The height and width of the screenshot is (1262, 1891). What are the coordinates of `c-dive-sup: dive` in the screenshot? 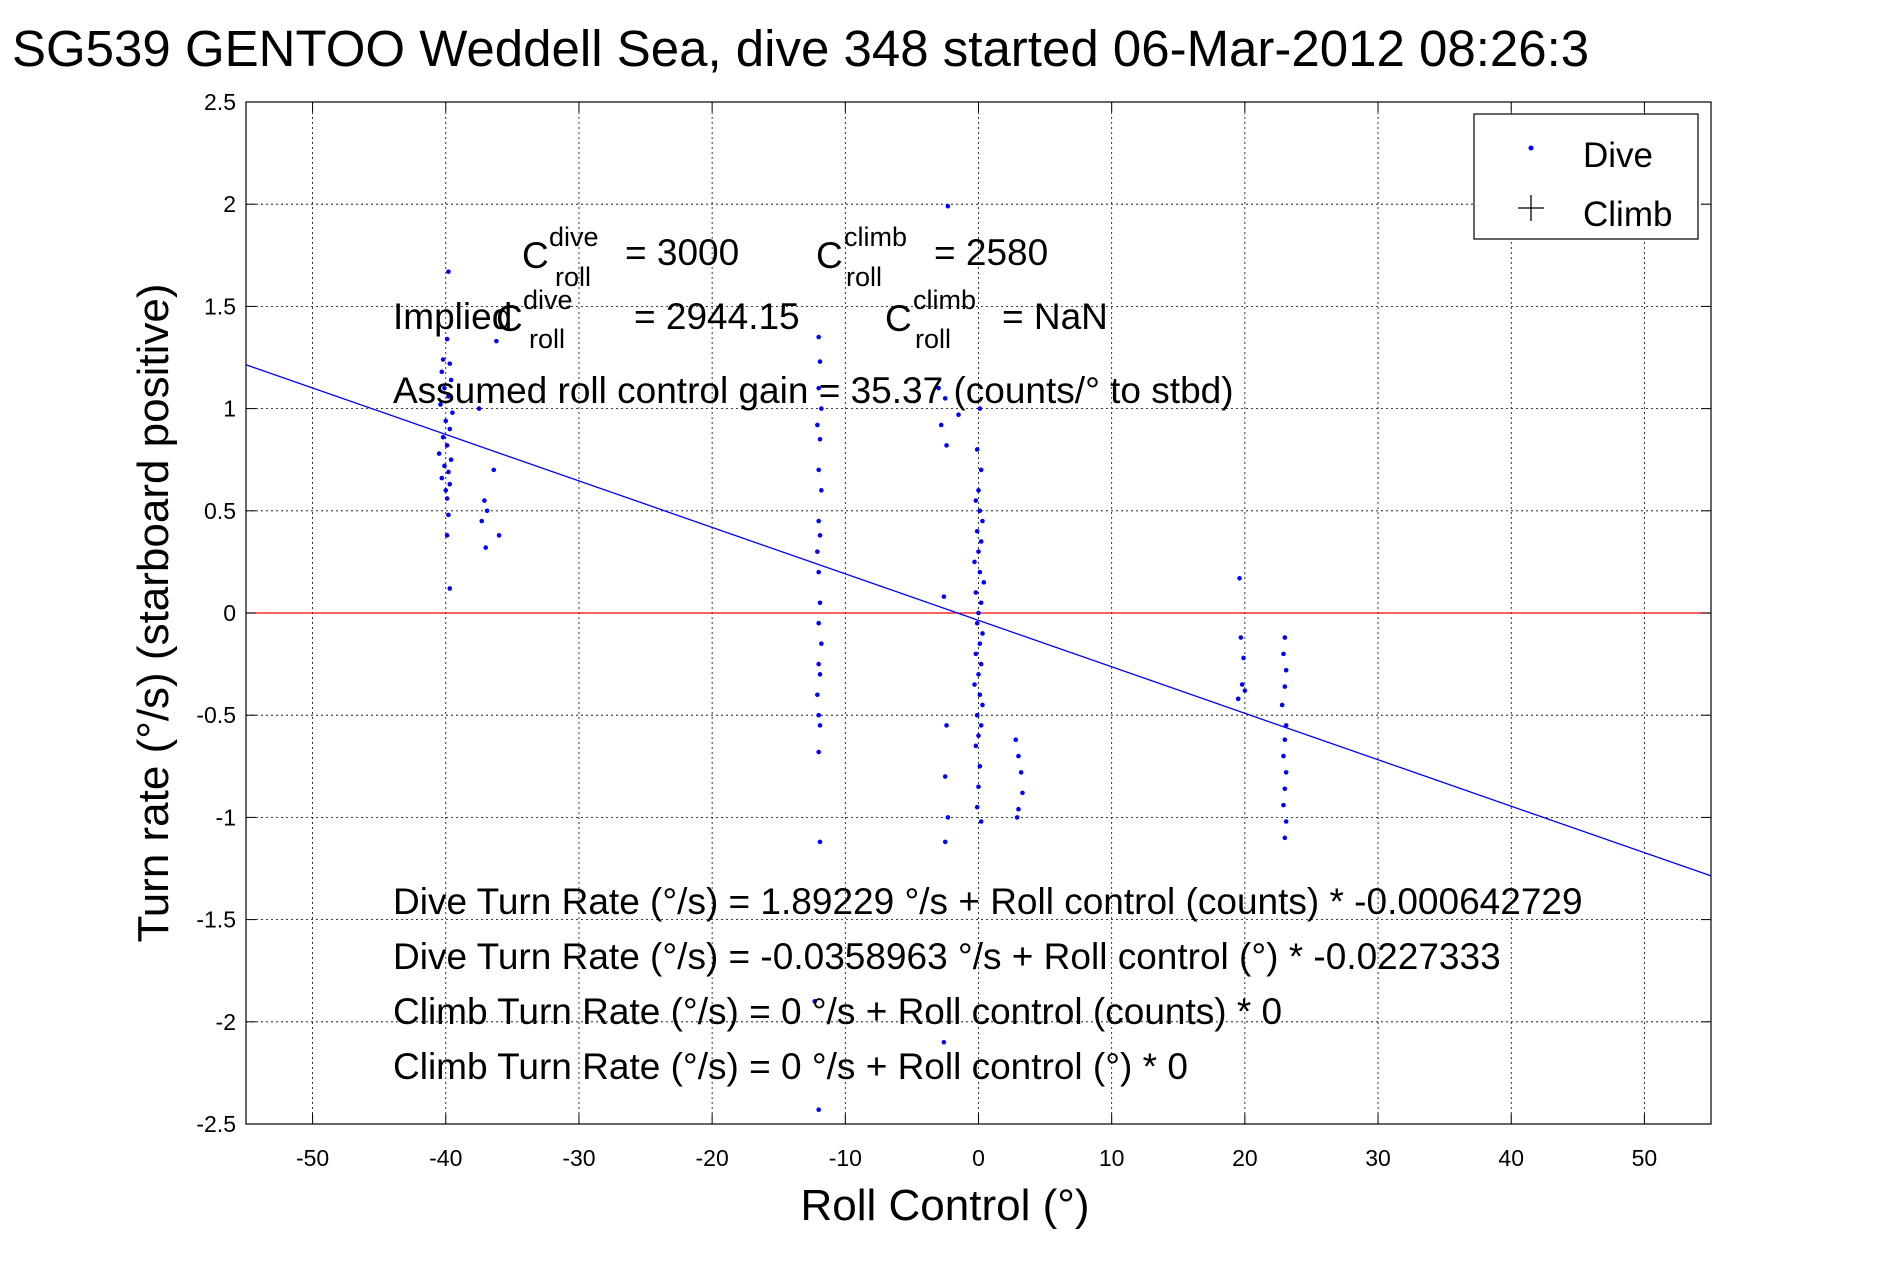 It's located at (574, 237).